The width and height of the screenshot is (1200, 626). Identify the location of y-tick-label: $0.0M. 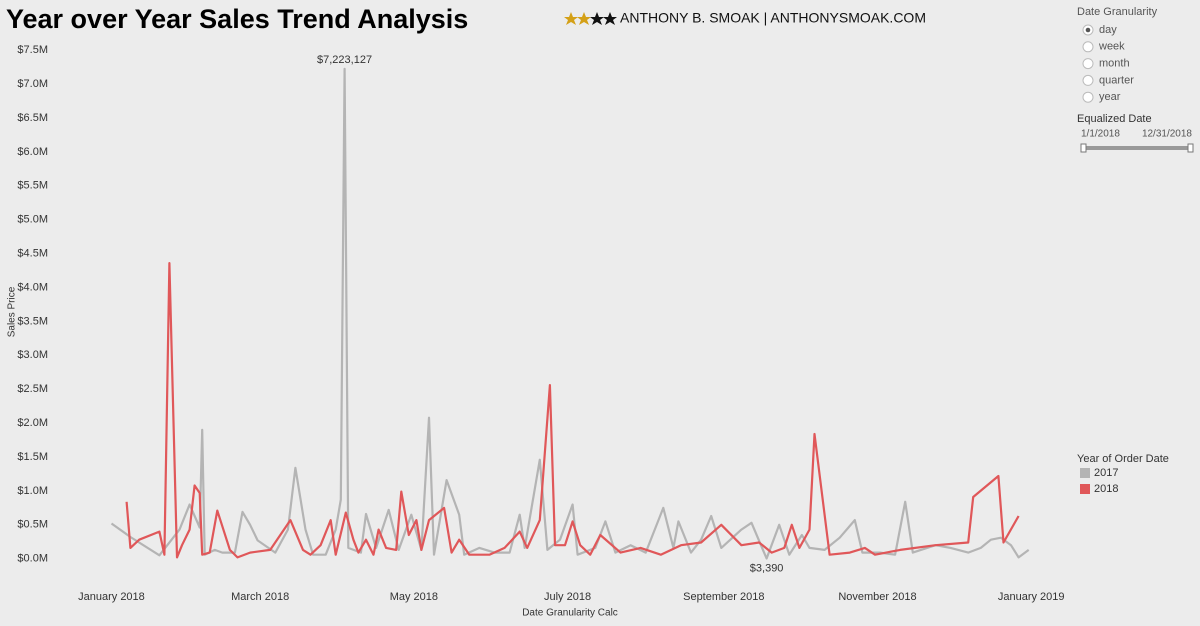
(32, 559).